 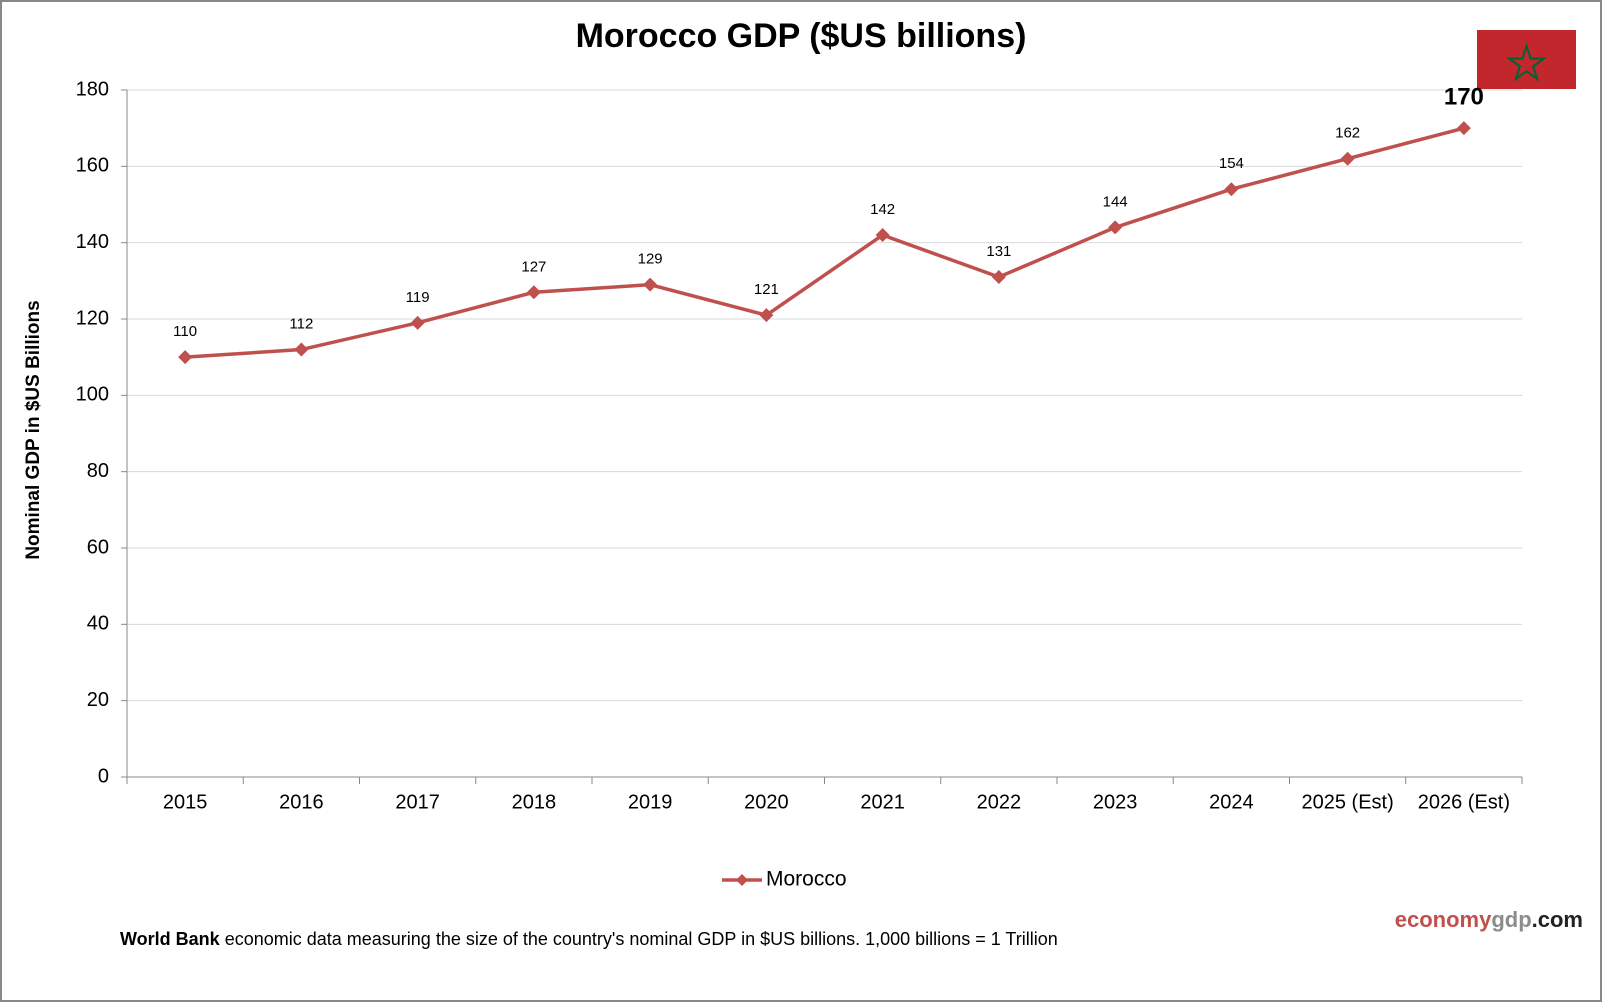 I want to click on x-tick-label: 2015, so click(x=185, y=802).